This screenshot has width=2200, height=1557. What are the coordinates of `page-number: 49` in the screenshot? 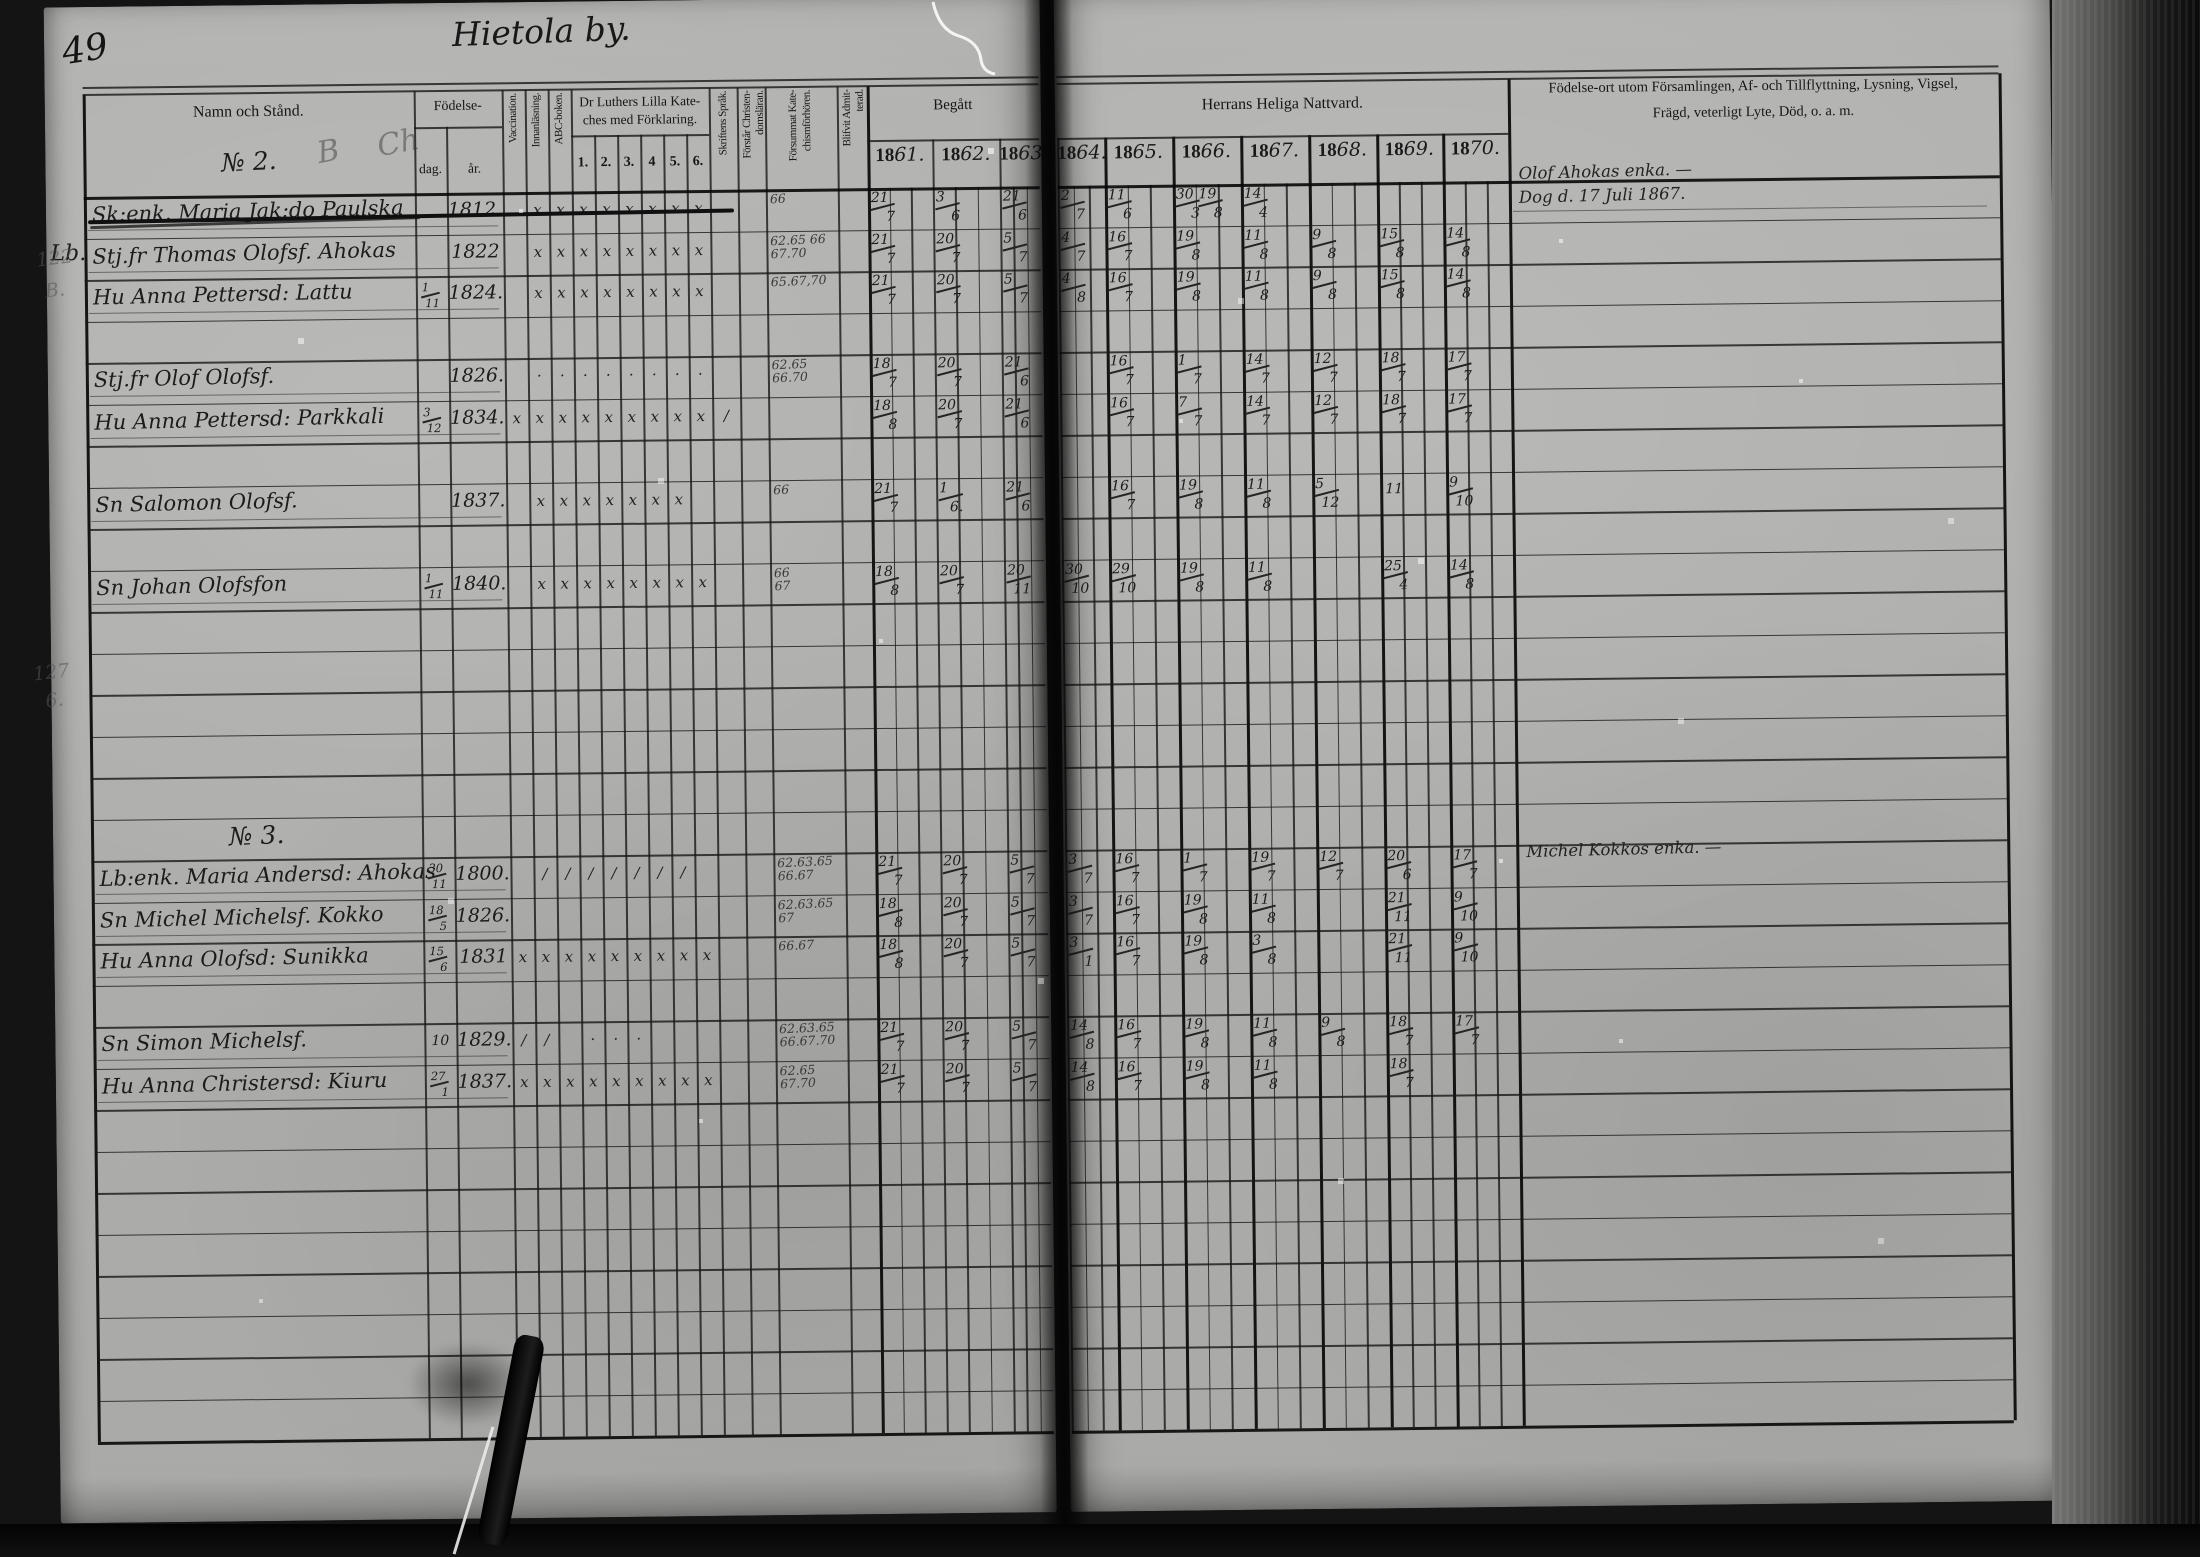 It's located at (85, 49).